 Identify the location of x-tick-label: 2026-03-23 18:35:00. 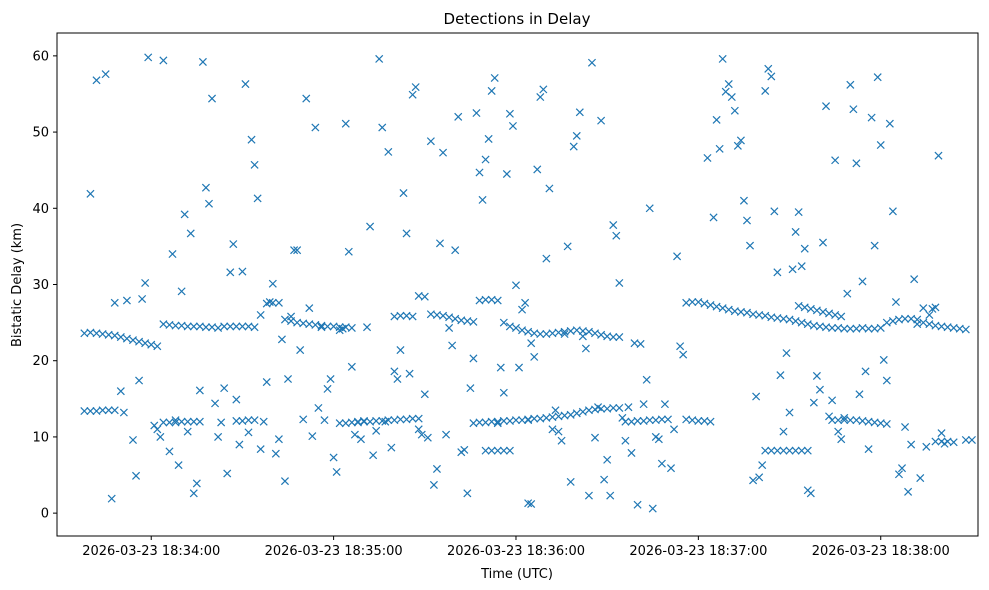
(334, 551).